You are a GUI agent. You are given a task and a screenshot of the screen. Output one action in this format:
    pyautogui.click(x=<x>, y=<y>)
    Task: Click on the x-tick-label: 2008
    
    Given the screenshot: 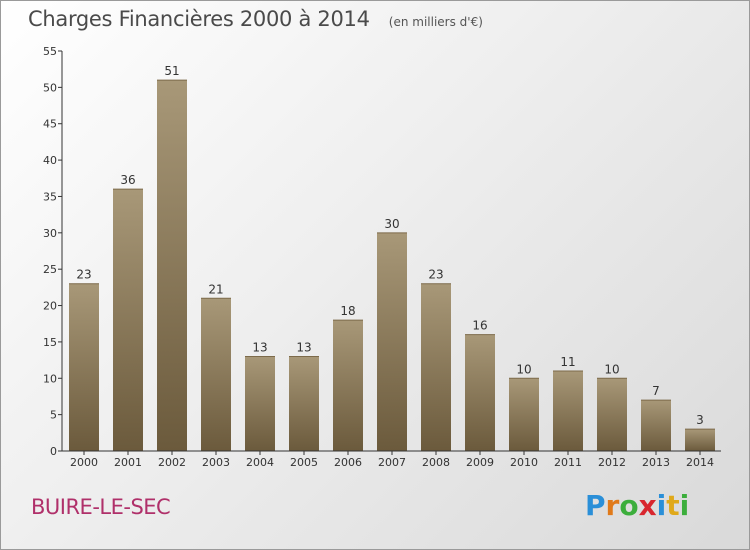 What is the action you would take?
    pyautogui.click(x=436, y=462)
    